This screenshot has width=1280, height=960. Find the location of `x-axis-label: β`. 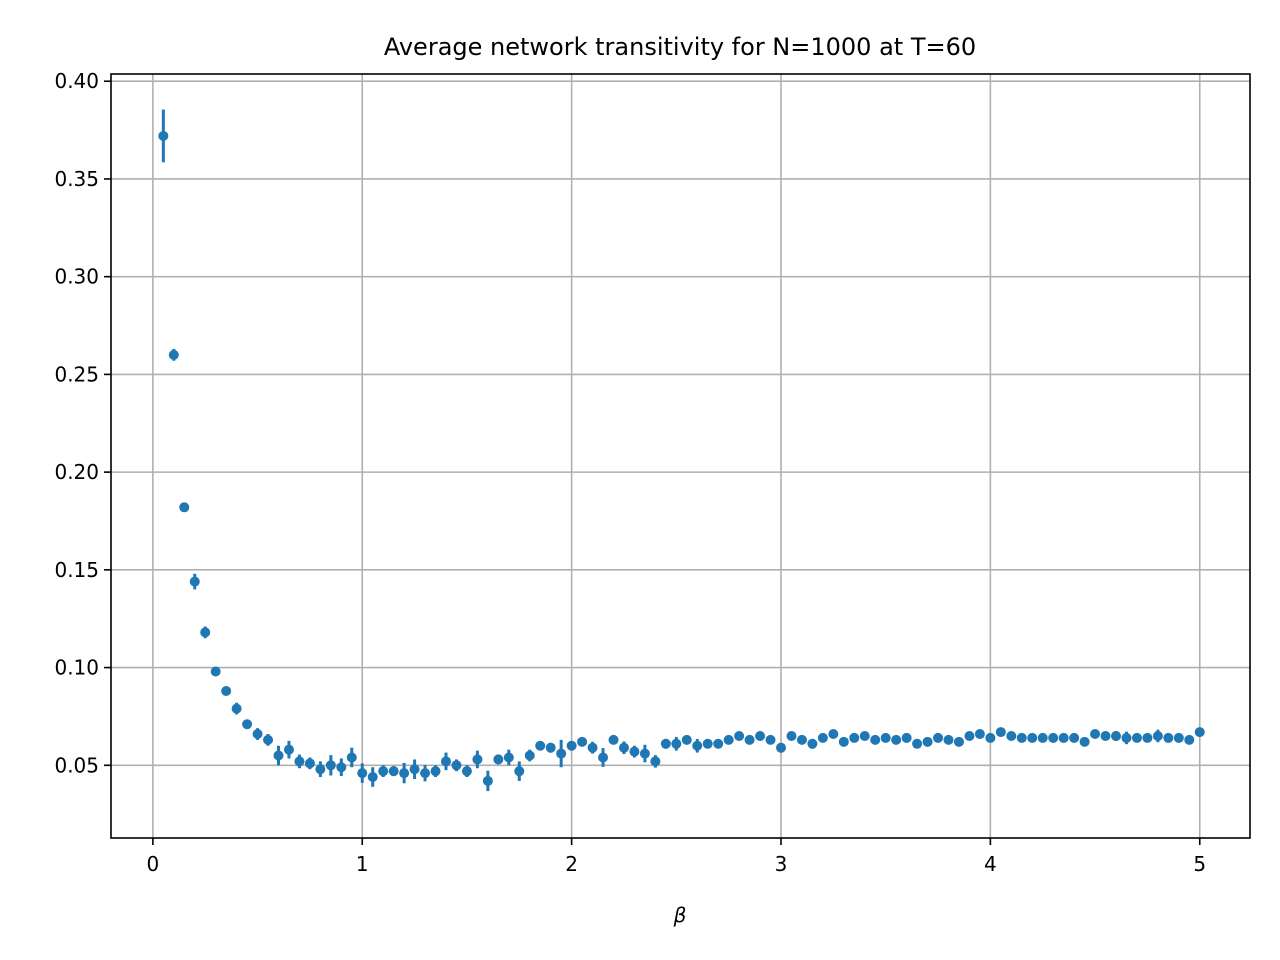

x-axis-label: β is located at coordinates (680, 915).